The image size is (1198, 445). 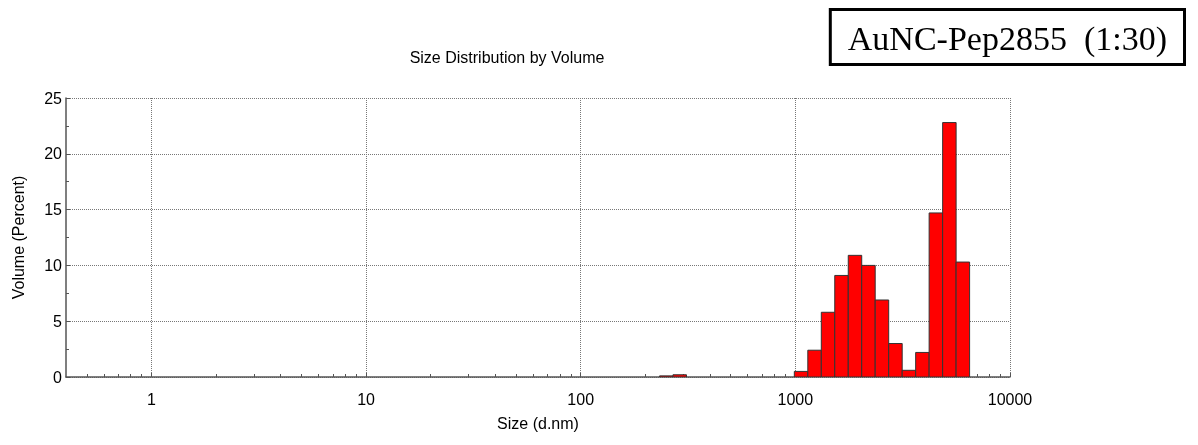 What do you see at coordinates (507, 57) in the screenshot?
I see `chart-title: Size Distribution by Volume` at bounding box center [507, 57].